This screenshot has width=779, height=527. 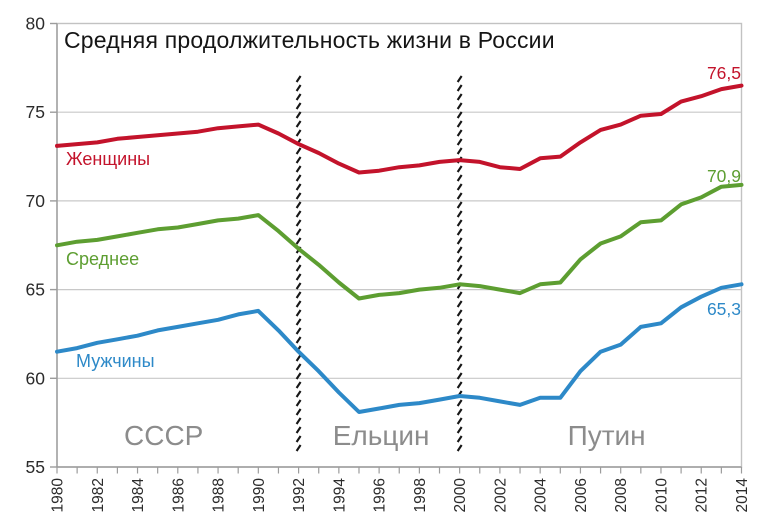 What do you see at coordinates (58, 495) in the screenshot?
I see `x-axis-tick-label: 1980` at bounding box center [58, 495].